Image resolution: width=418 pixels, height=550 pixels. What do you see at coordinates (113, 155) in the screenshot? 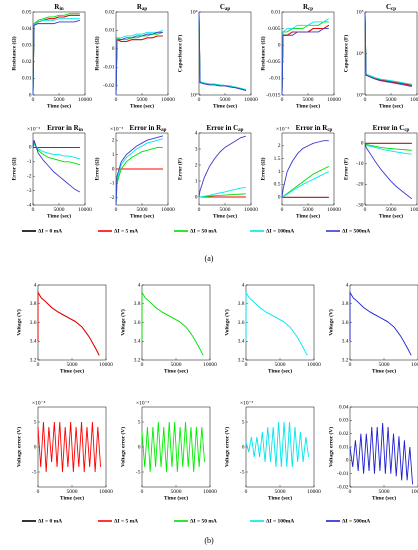
I see `y-tick-label: 1` at bounding box center [113, 155].